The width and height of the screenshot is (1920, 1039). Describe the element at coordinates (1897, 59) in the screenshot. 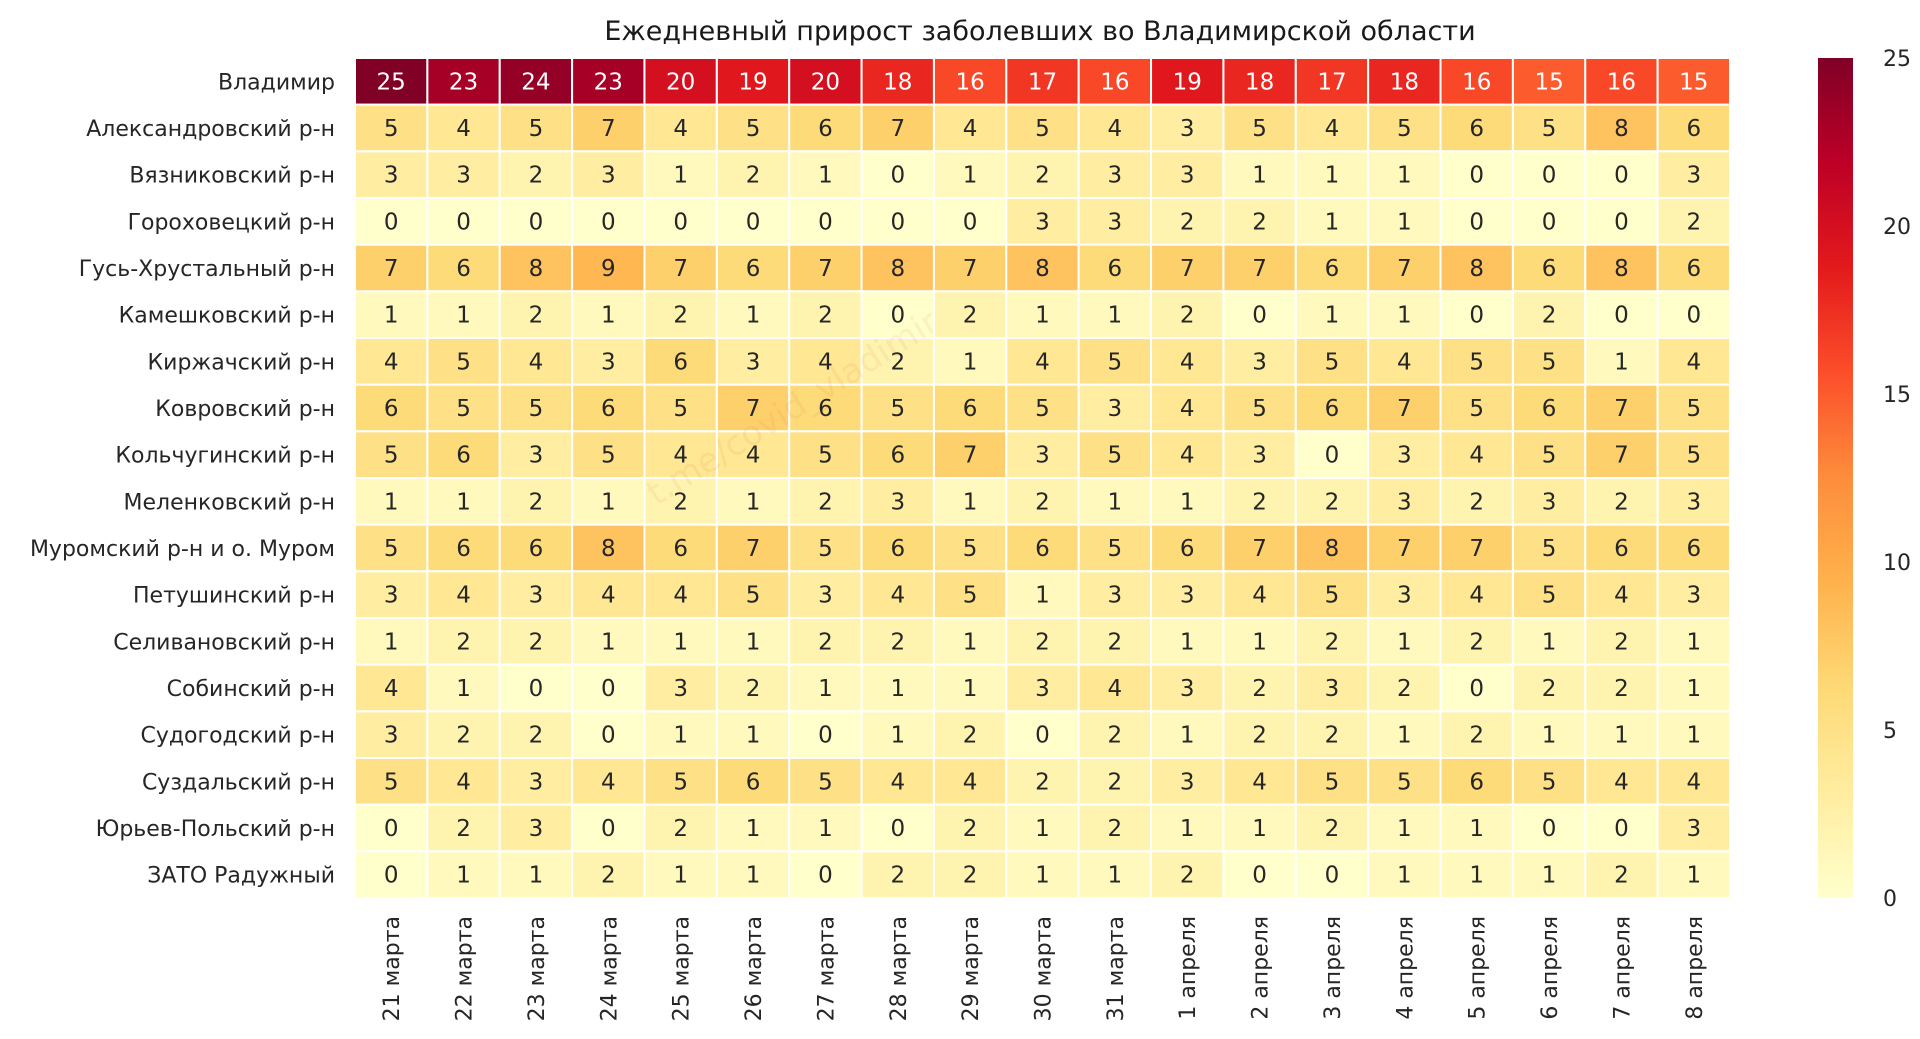

I see `colorbar-tick-label: 25` at that location.